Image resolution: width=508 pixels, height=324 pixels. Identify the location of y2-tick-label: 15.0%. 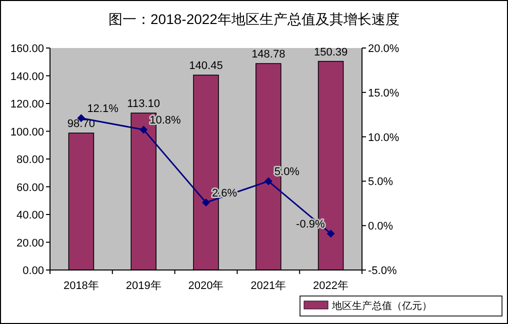
(384, 93).